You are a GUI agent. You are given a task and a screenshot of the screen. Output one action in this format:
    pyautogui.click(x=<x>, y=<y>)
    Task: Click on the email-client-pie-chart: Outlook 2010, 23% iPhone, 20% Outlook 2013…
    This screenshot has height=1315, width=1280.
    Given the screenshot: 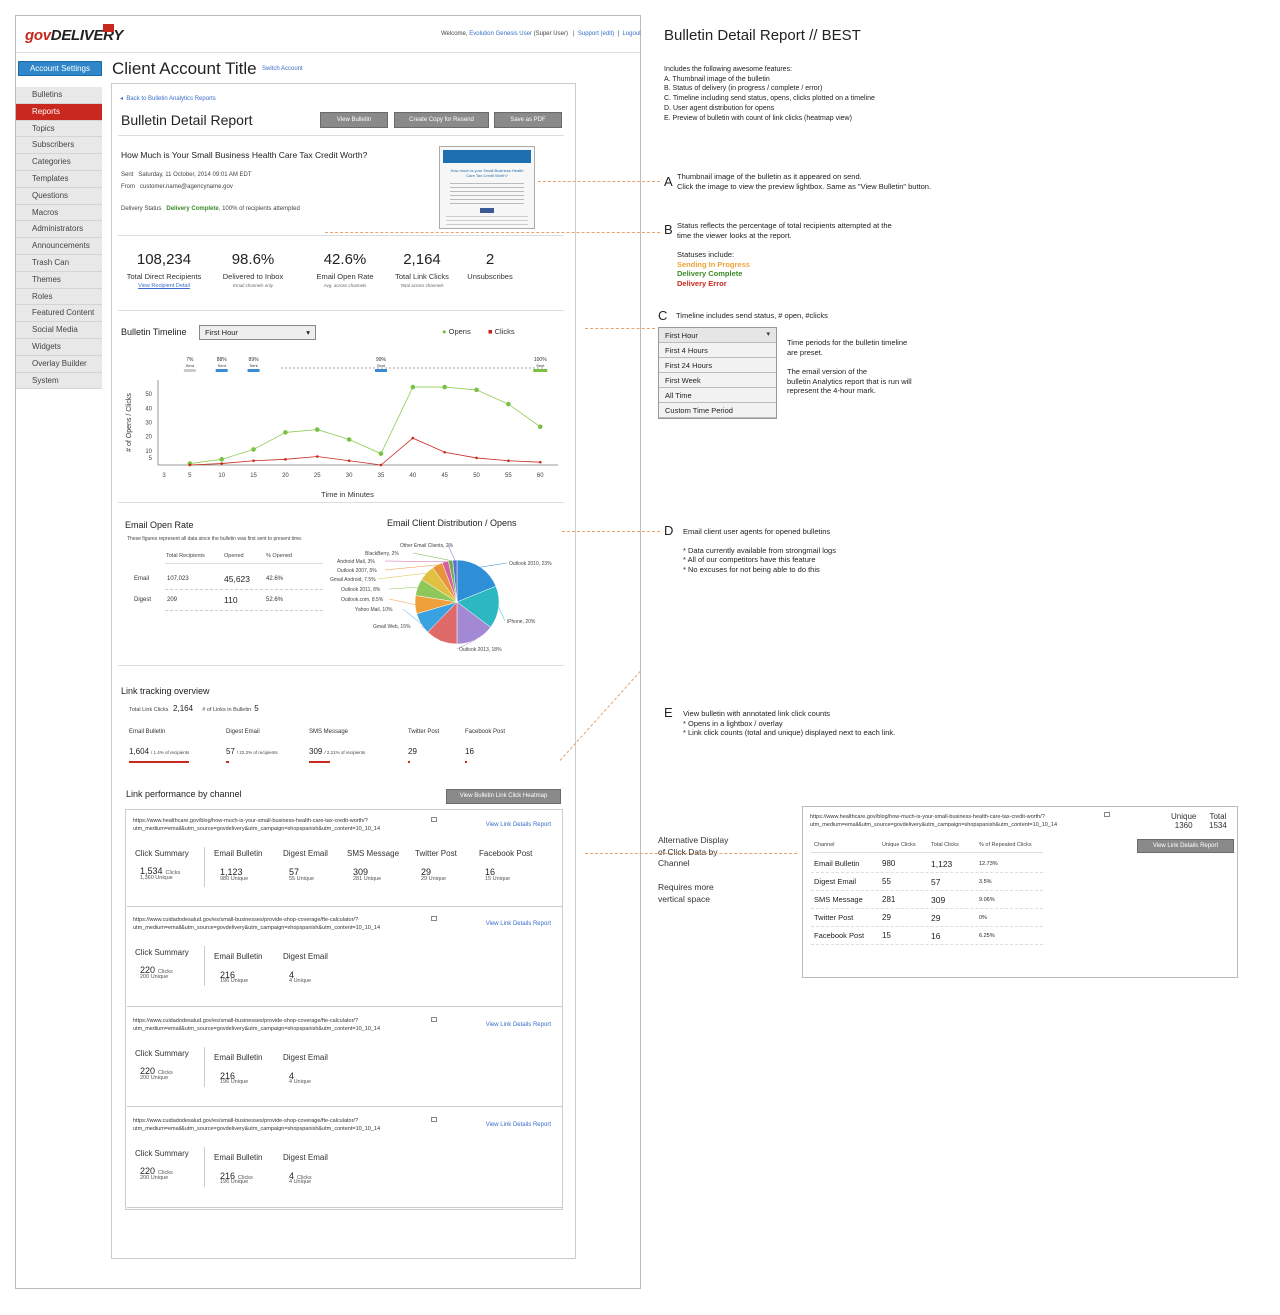 What is the action you would take?
    pyautogui.click(x=441, y=598)
    